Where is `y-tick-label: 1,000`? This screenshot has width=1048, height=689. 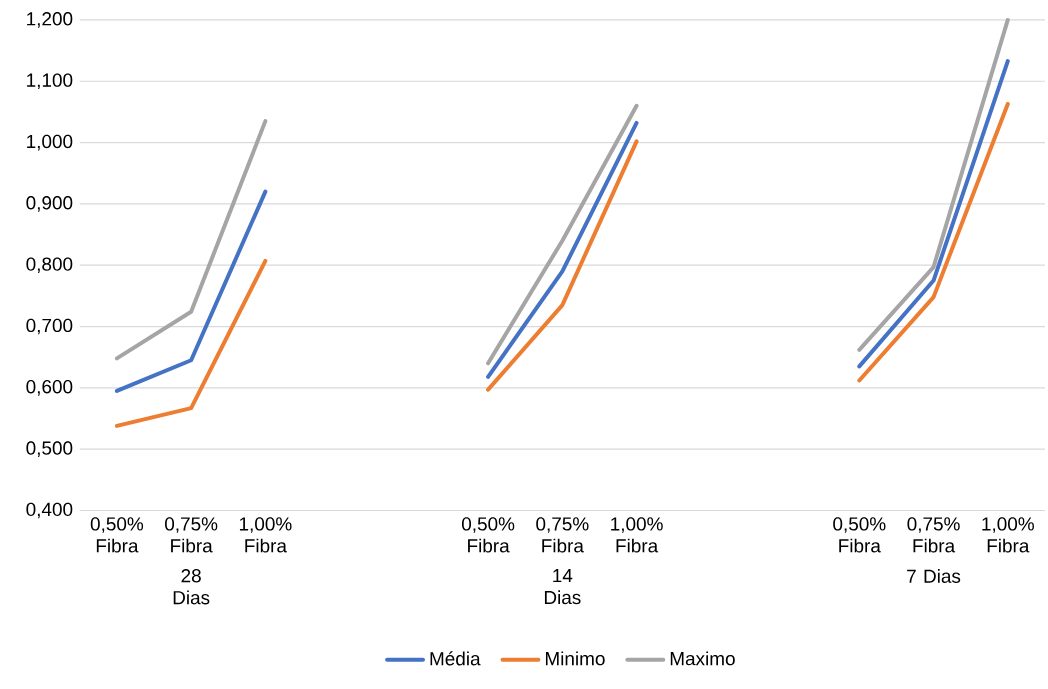 y-tick-label: 1,000 is located at coordinates (50, 142).